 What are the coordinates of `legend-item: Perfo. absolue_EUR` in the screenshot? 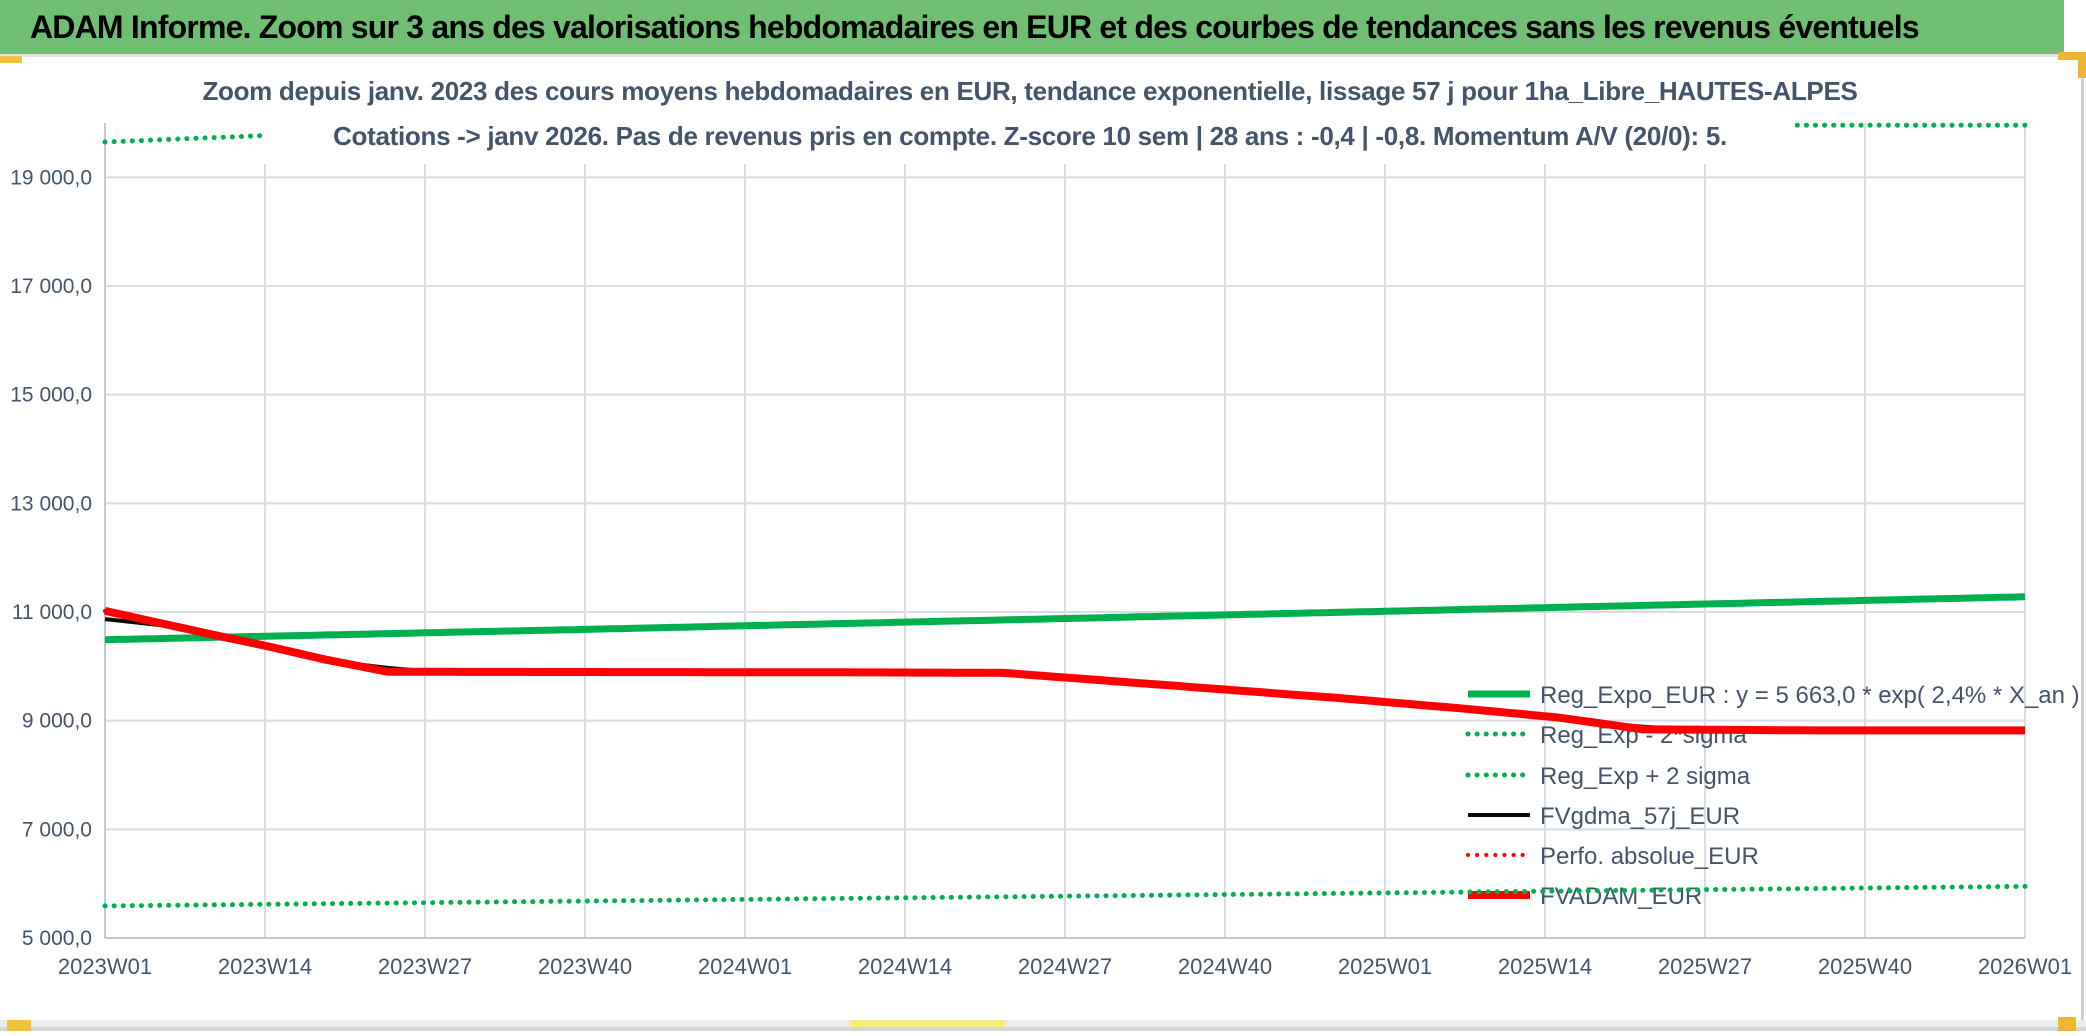 It's located at (1612, 856).